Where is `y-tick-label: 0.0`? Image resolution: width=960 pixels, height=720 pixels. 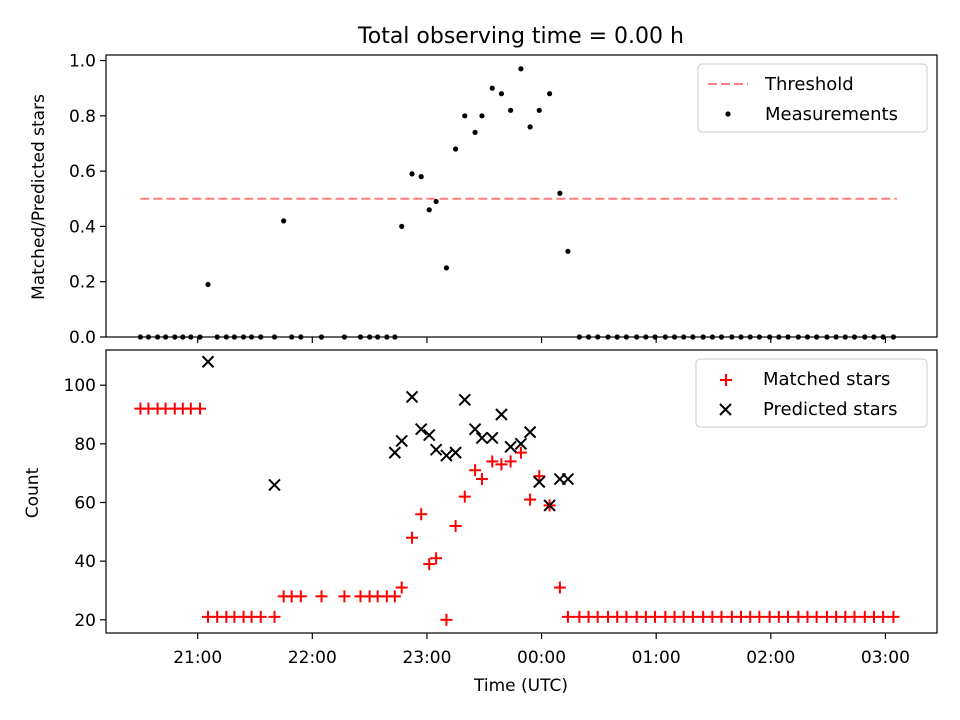
y-tick-label: 0.0 is located at coordinates (82, 338).